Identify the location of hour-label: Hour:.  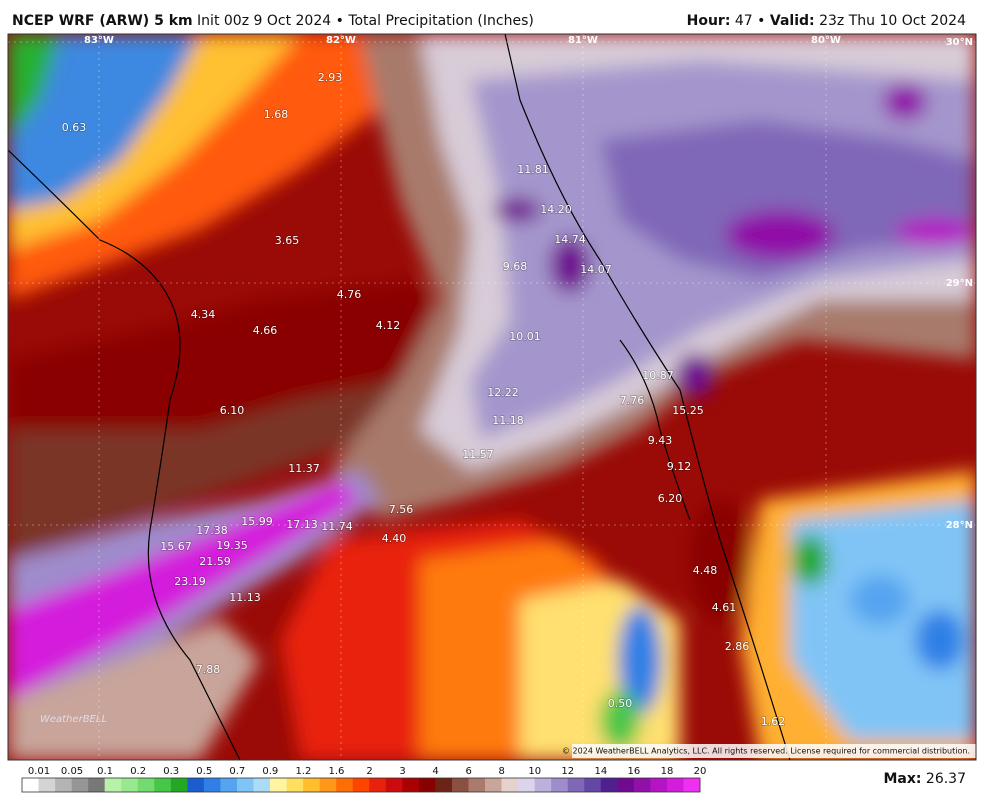
(709, 21).